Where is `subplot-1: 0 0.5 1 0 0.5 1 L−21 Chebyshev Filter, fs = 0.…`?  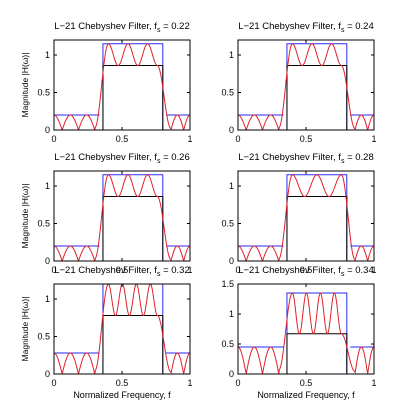
subplot-1: 0 0.5 1 0 0.5 1 L−21 Chebyshev Filter, fs = 0.… is located at coordinates (106, 82).